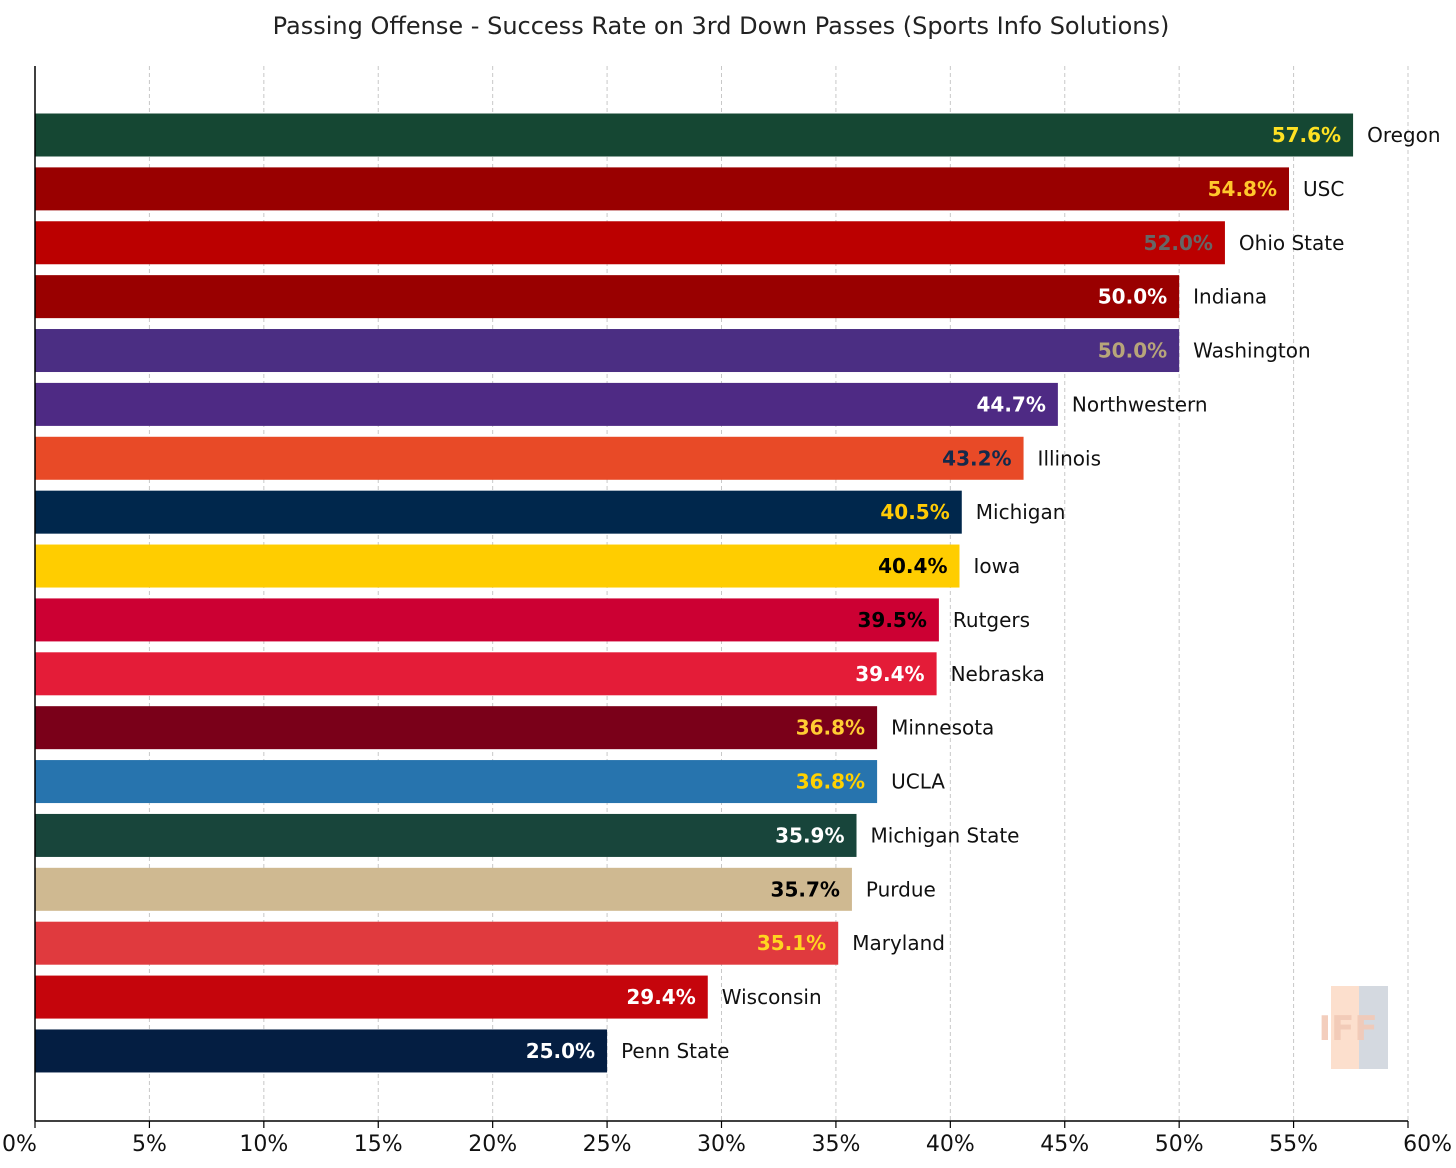  What do you see at coordinates (721, 1144) in the screenshot?
I see `tick-label: 30%` at bounding box center [721, 1144].